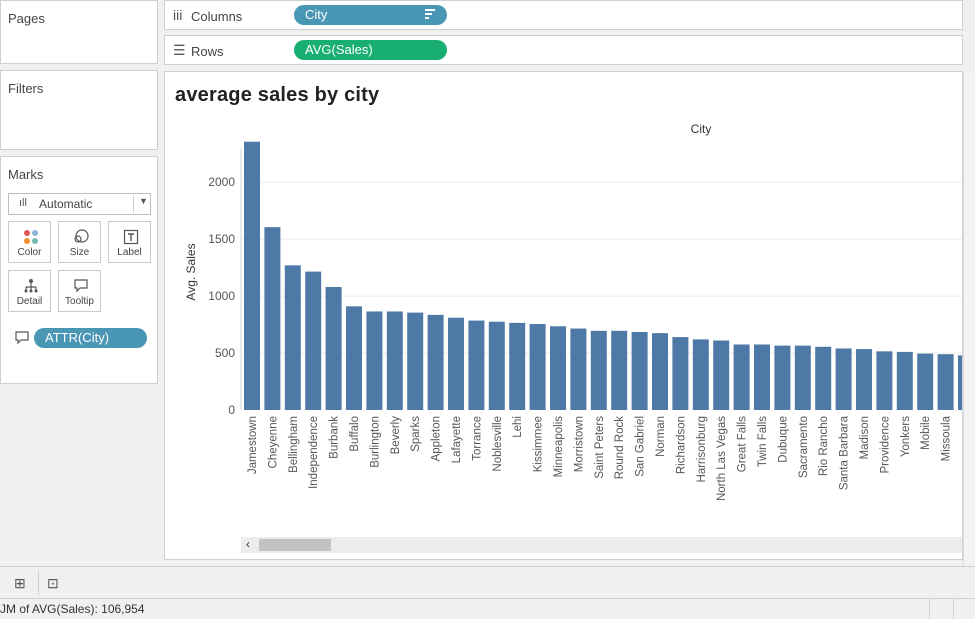  I want to click on vertical-scrollbar, so click(969, 318).